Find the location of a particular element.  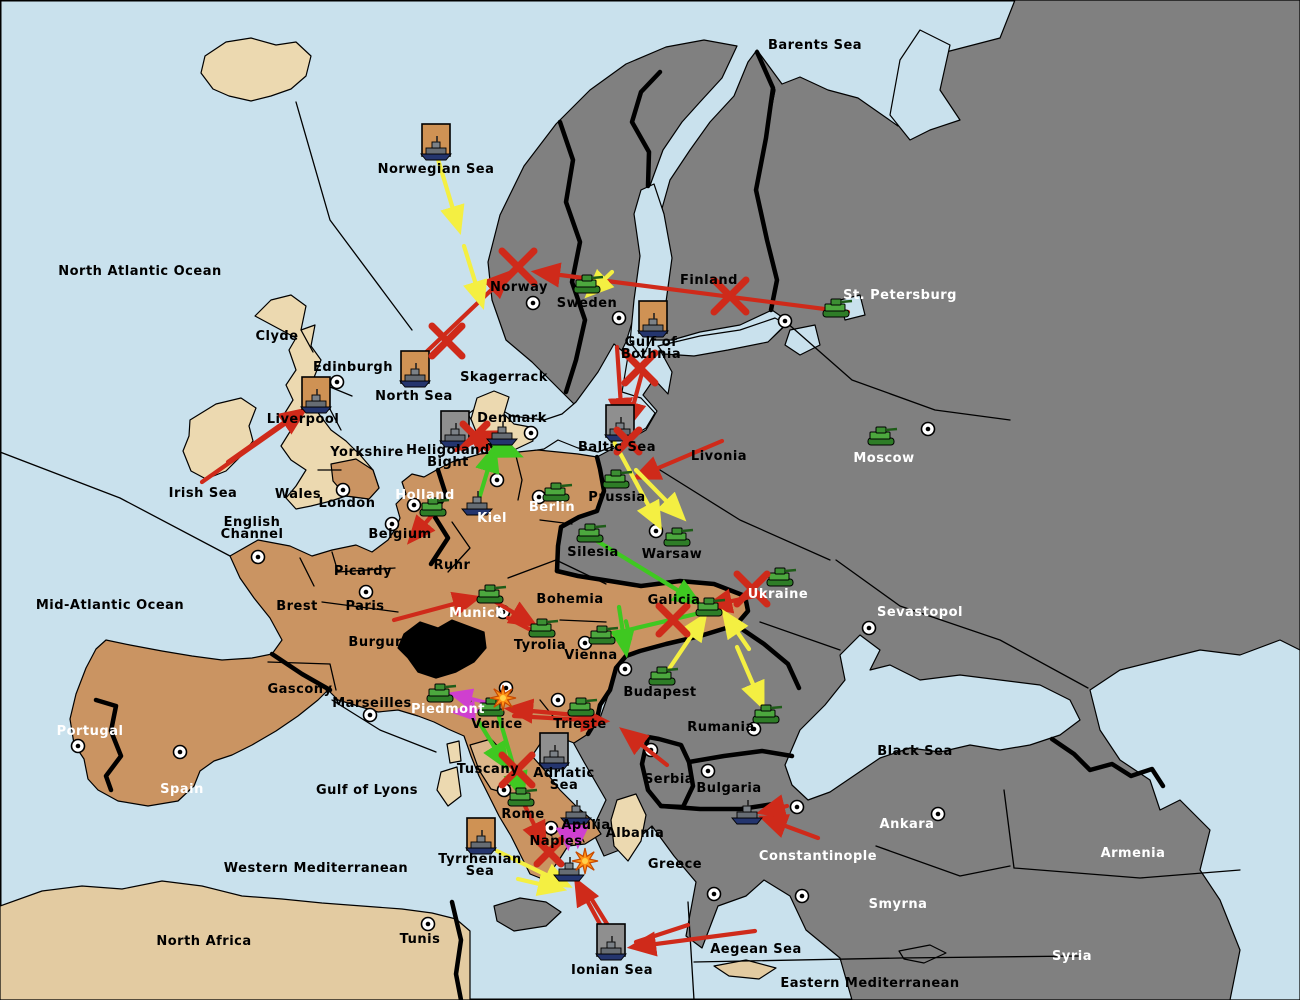

army-warsaw is located at coordinates (678, 537).